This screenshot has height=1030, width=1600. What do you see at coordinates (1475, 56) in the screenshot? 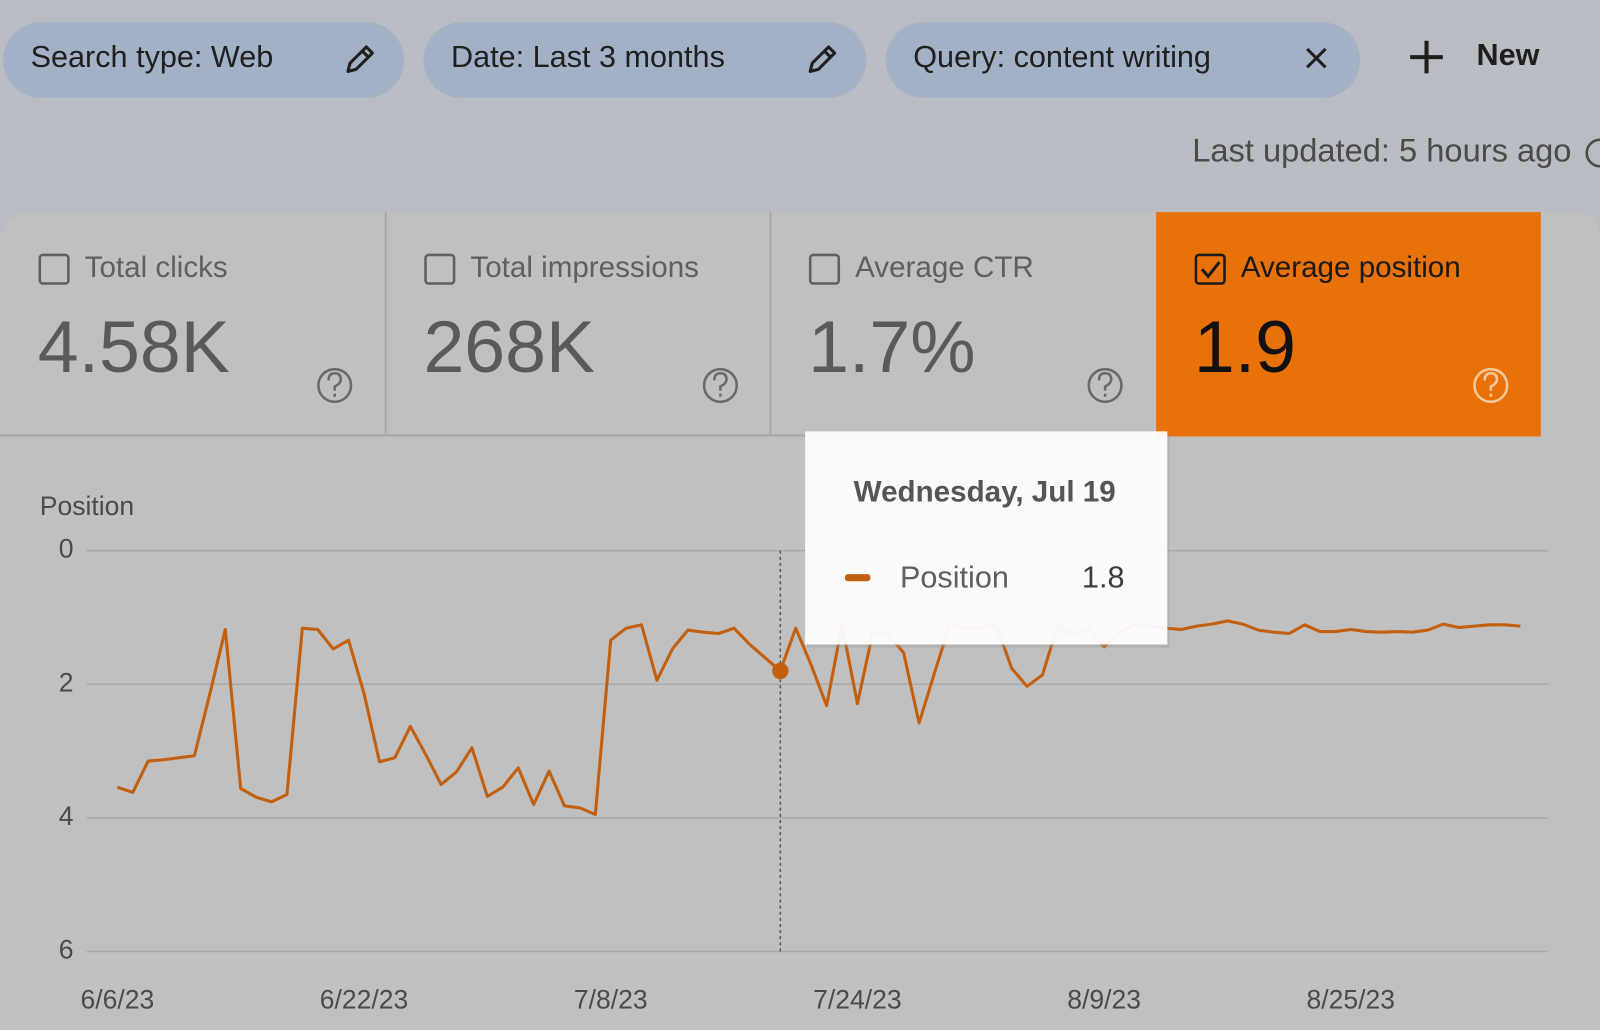
I see `new-button: New` at bounding box center [1475, 56].